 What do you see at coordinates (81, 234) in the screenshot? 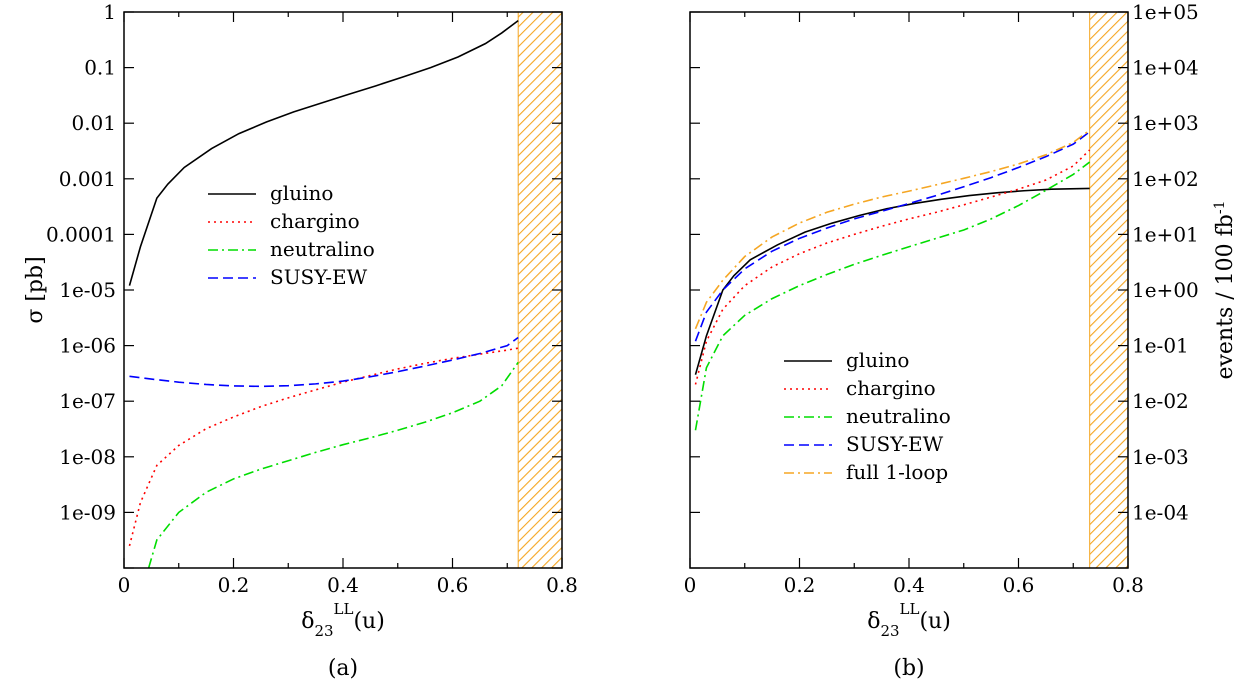
I see `y-tick-label: 0.0001` at bounding box center [81, 234].